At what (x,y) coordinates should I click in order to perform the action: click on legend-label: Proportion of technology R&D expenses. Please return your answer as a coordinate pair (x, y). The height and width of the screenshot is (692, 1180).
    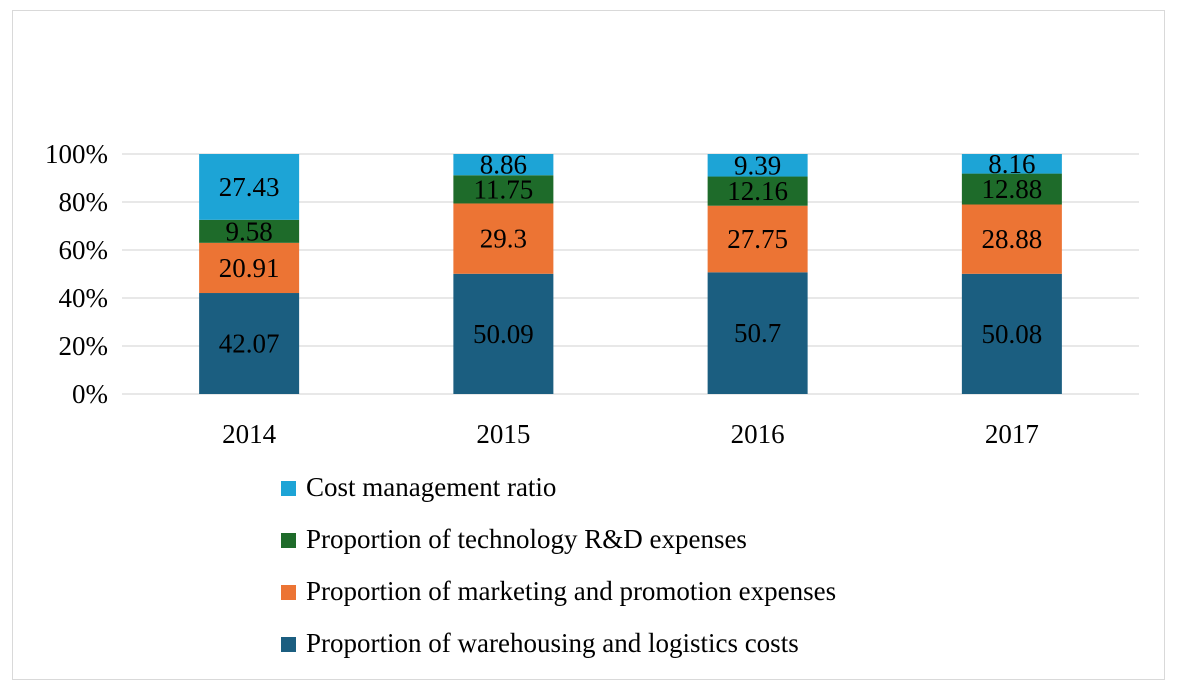
    Looking at the image, I should click on (526, 539).